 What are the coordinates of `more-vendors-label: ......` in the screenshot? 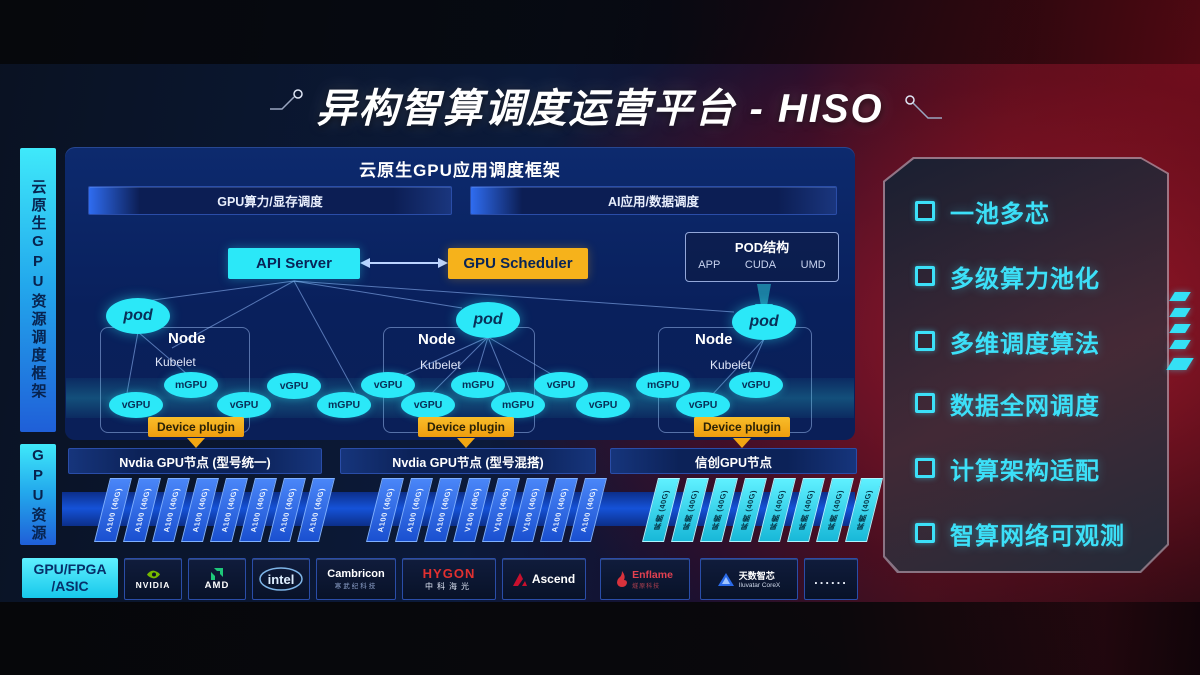 It's located at (831, 579).